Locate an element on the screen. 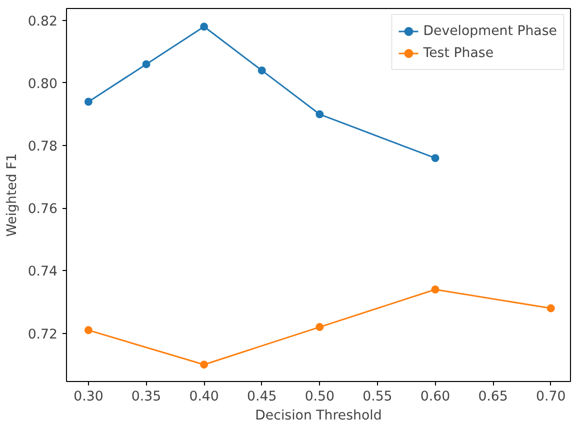  y-tick-label: 0.72 is located at coordinates (43, 334).